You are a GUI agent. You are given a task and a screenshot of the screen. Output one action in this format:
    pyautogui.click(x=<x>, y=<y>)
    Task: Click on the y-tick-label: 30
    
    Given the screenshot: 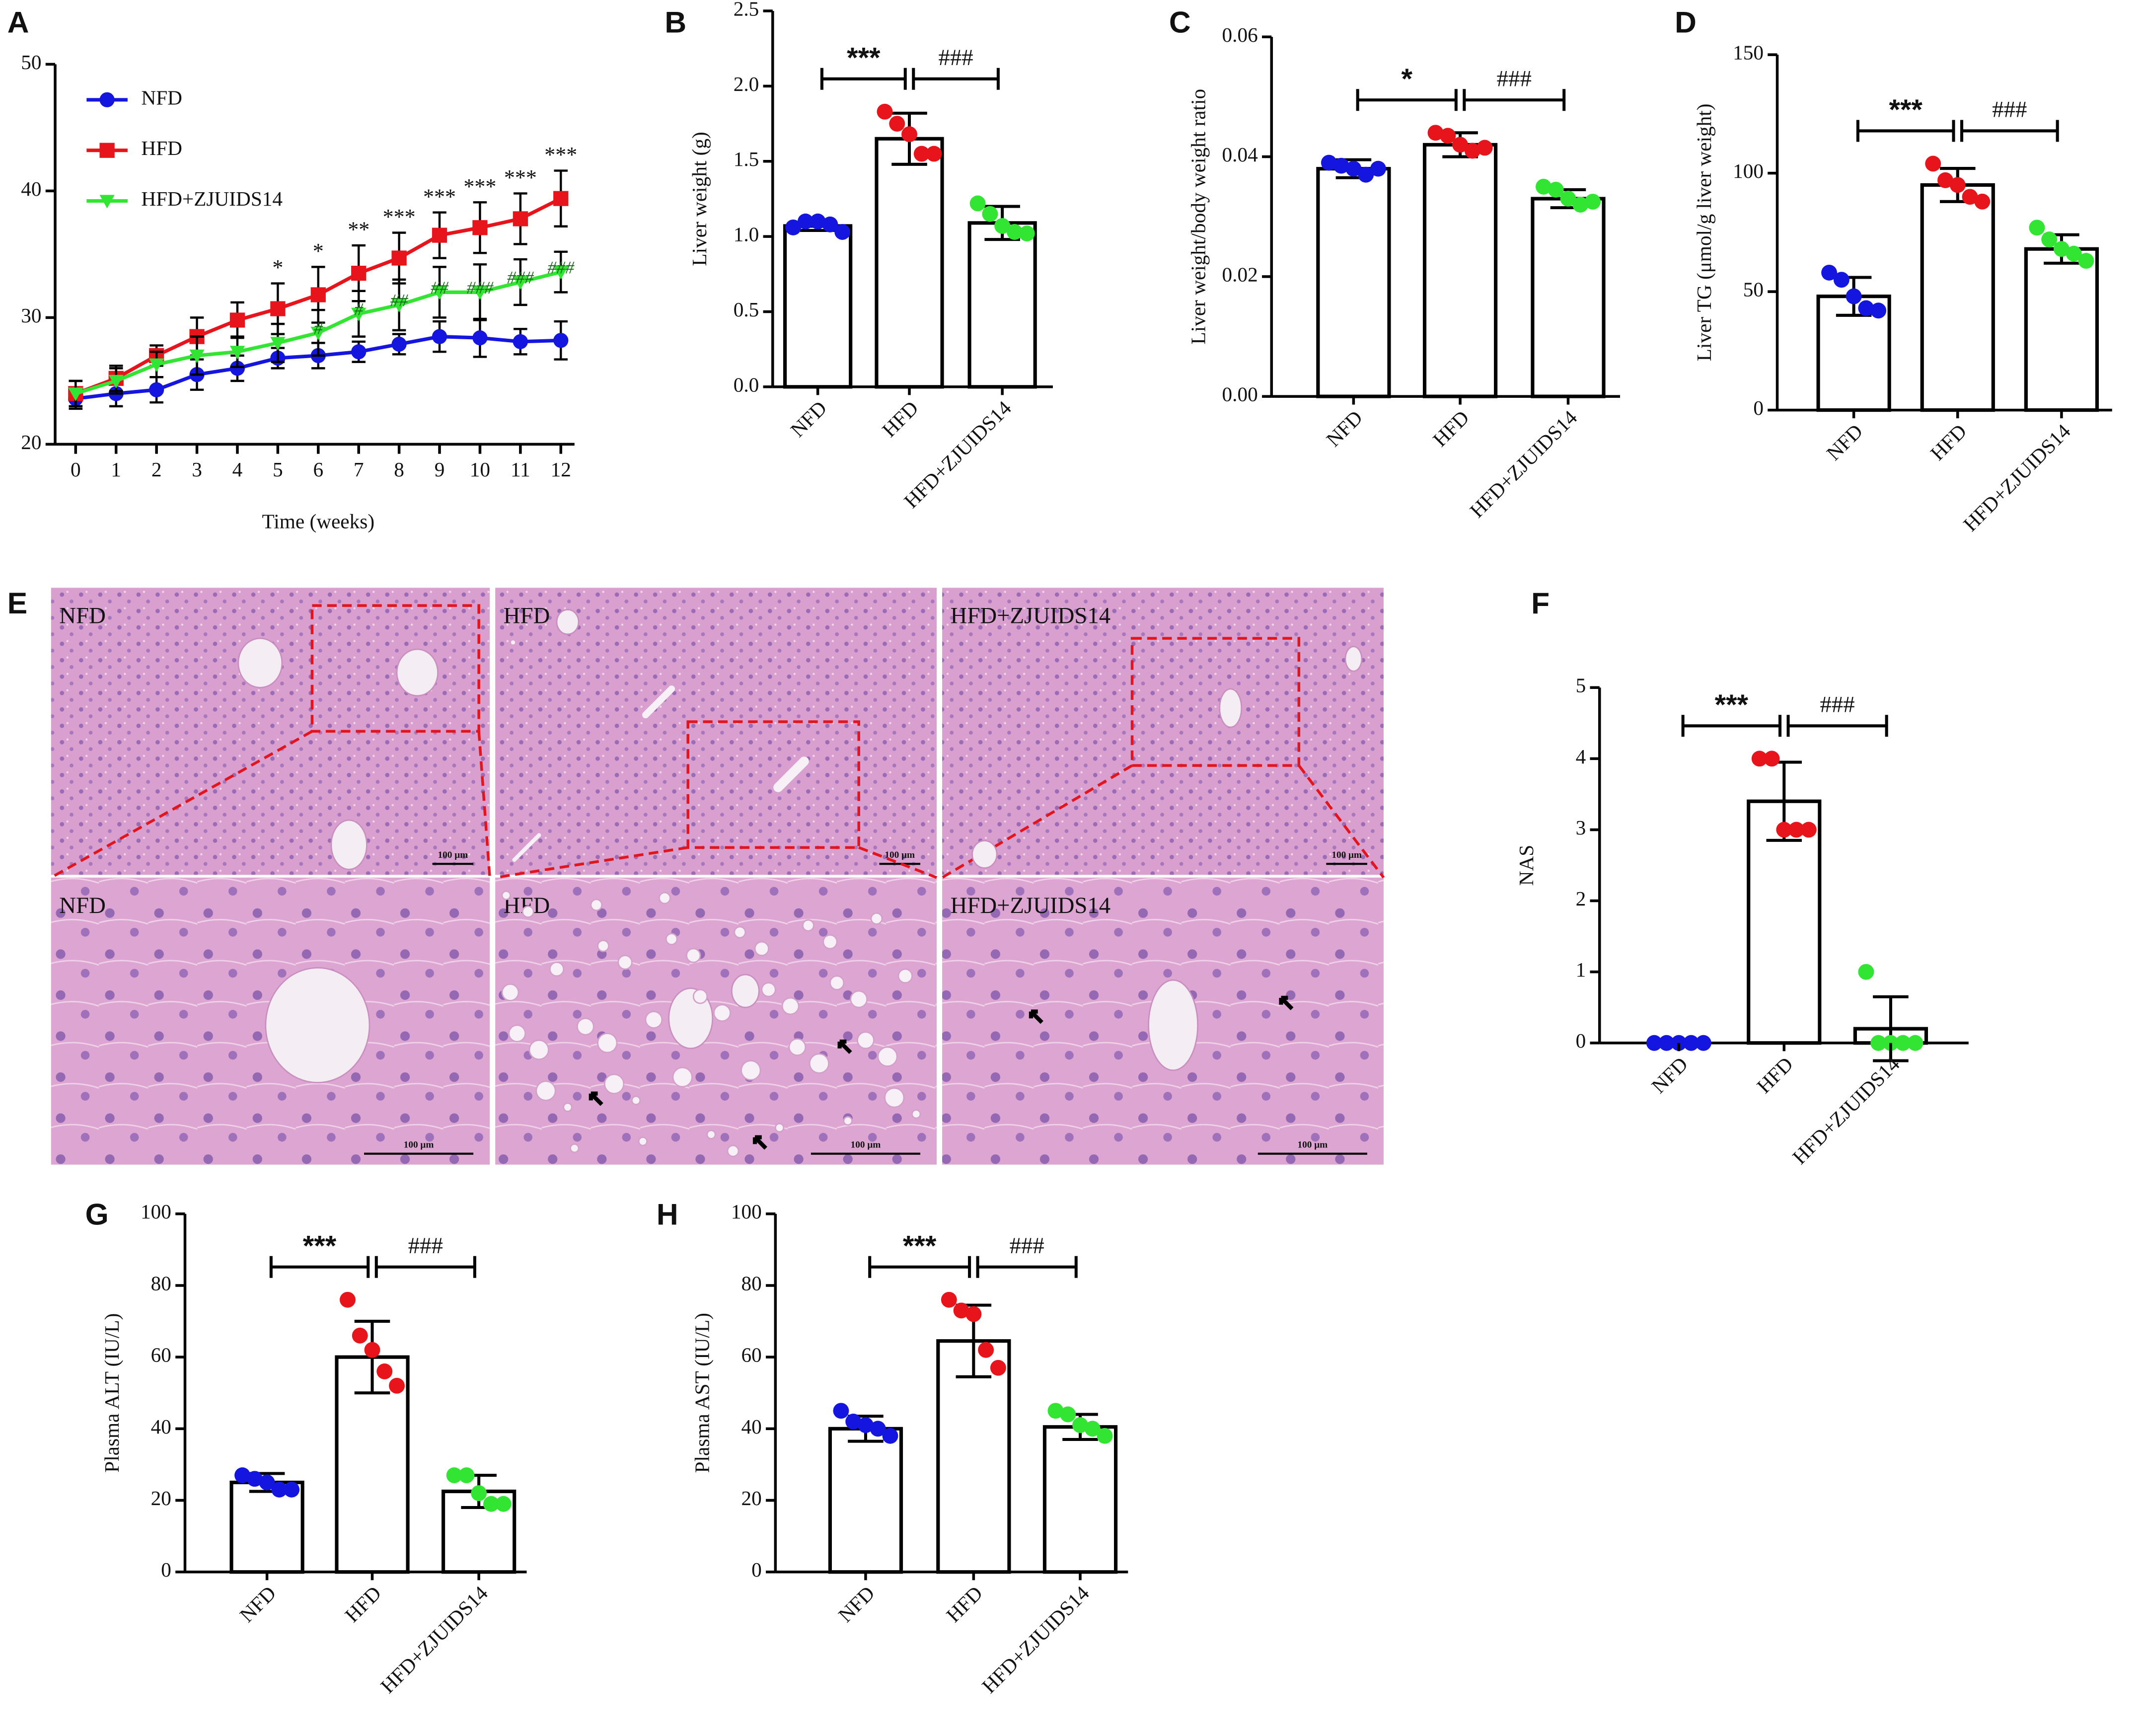 What is the action you would take?
    pyautogui.click(x=31, y=315)
    